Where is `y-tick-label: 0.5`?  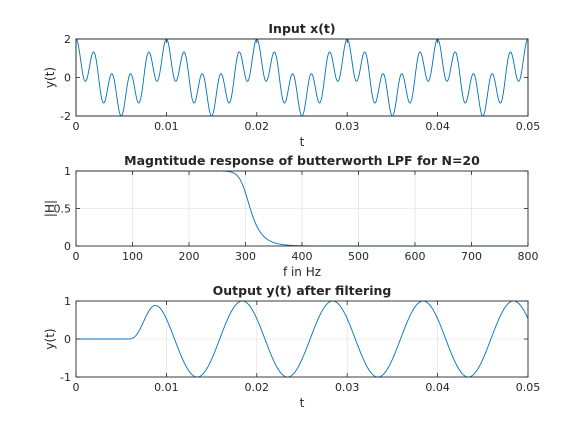 y-tick-label: 0.5 is located at coordinates (63, 209).